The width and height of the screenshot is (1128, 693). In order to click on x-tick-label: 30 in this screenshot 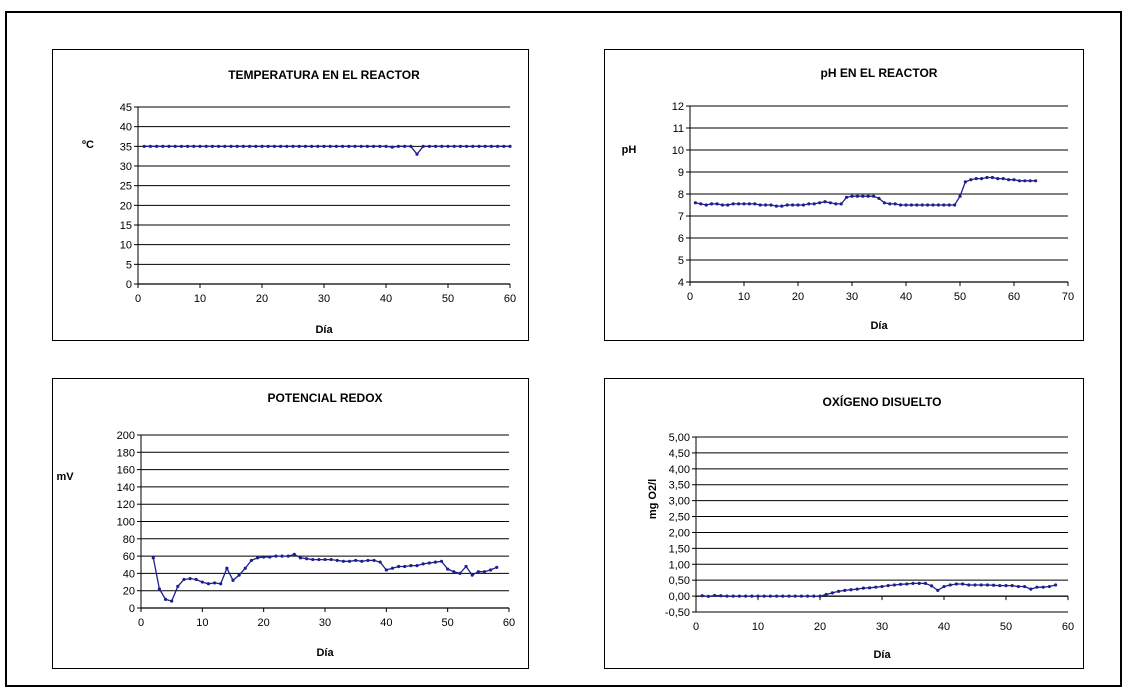, I will do `click(325, 623)`.